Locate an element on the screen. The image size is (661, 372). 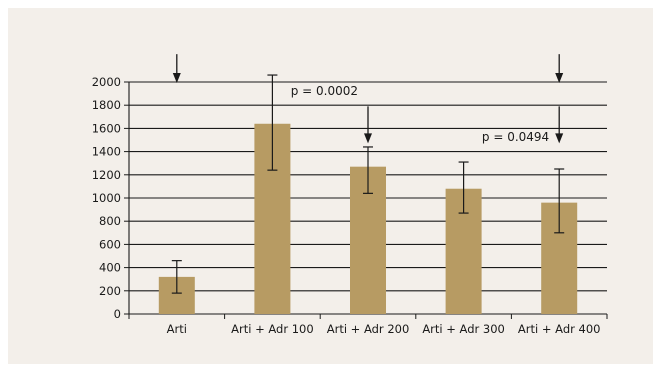
y-tick-label: 200 is located at coordinates (110, 291).